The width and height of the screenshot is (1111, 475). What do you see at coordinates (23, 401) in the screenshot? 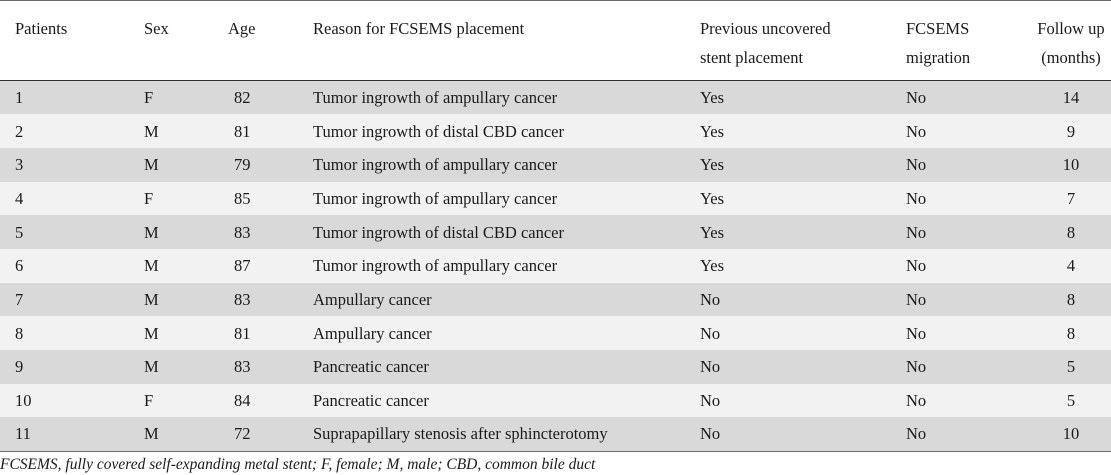
I see `cell-patient-id: 10` at bounding box center [23, 401].